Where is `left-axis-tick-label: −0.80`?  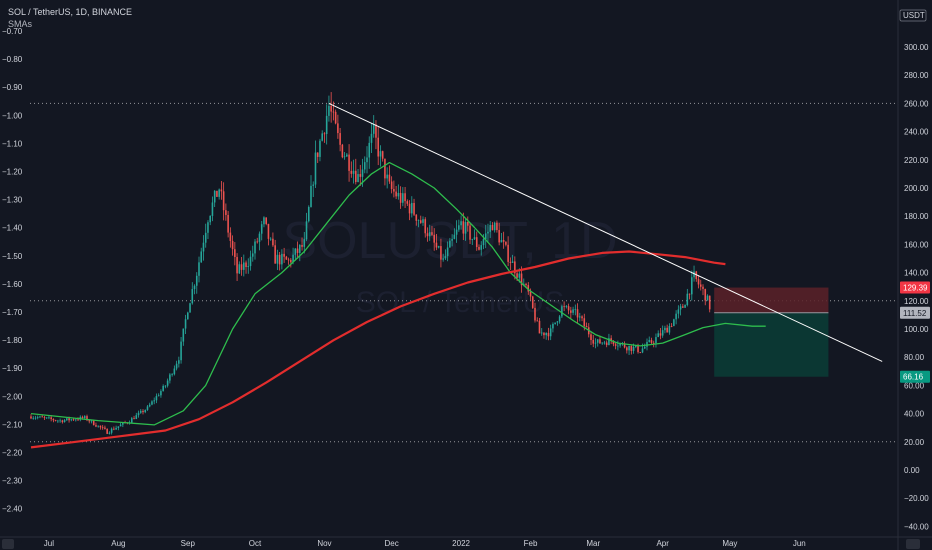 left-axis-tick-label: −0.80 is located at coordinates (12, 59).